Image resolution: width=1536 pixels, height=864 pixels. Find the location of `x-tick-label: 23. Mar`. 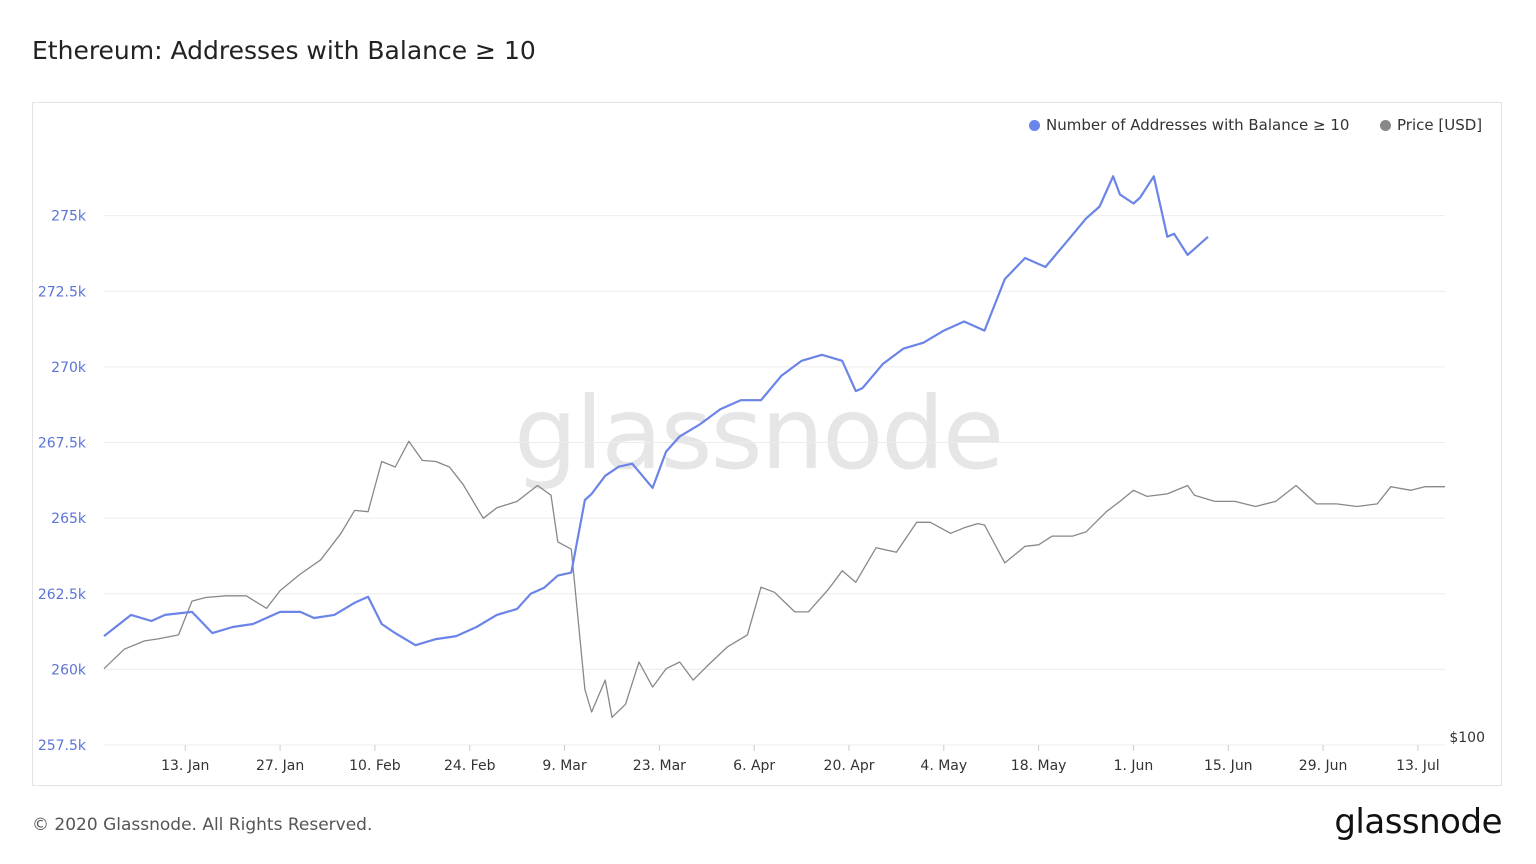

x-tick-label: 23. Mar is located at coordinates (659, 766).